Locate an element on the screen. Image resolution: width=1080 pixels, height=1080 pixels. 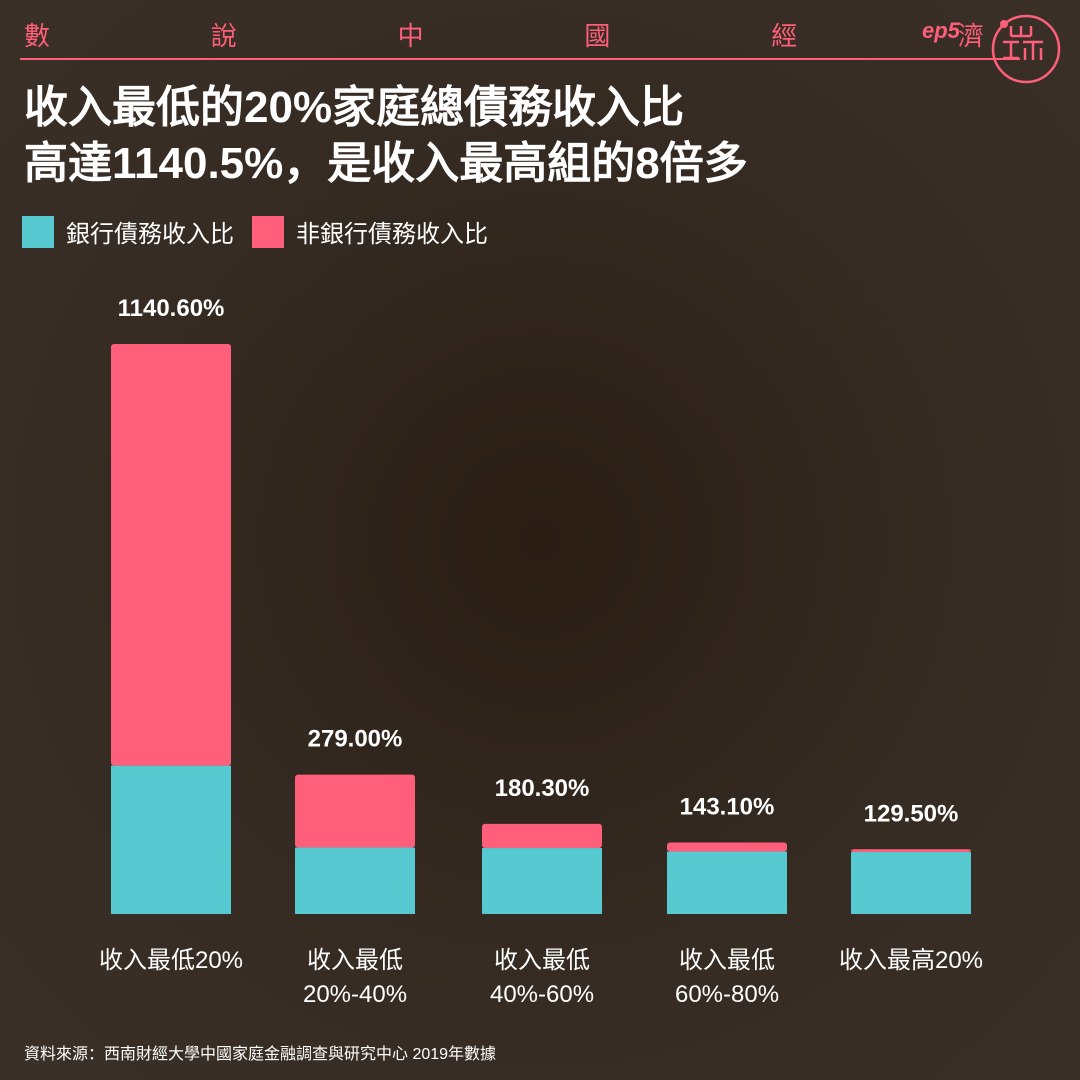
legend-item-nonbank: 非銀行債務收入比 is located at coordinates (370, 231).